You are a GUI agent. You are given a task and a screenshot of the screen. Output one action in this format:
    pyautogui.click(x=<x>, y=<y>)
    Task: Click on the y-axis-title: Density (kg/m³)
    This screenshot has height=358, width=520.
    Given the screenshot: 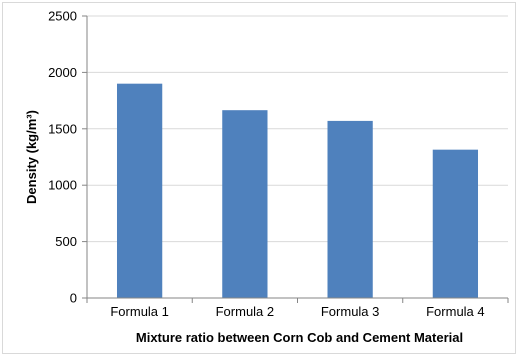 What is the action you would take?
    pyautogui.click(x=31, y=157)
    